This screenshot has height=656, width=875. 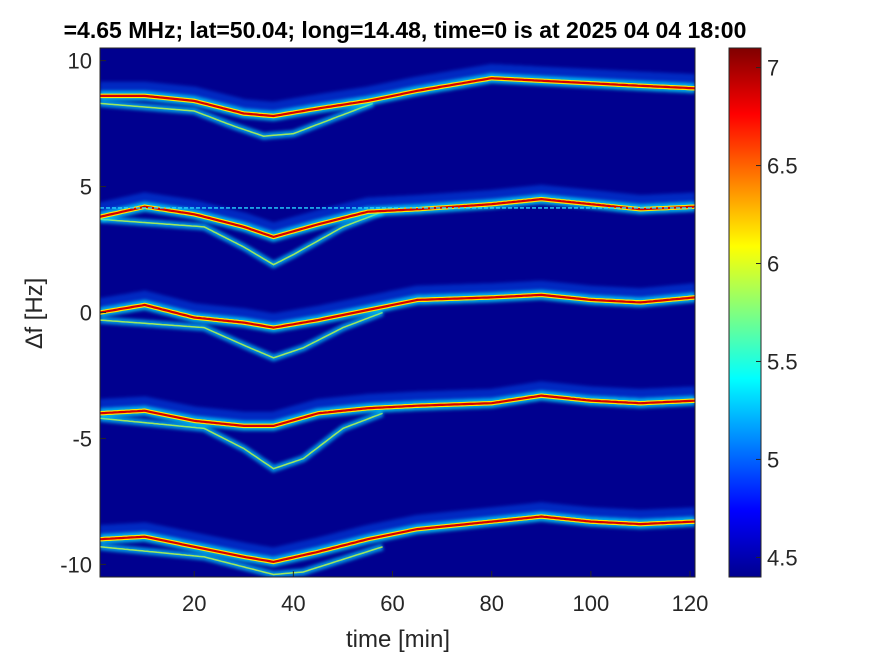 I want to click on colorbar-tick-label: 7, so click(x=773, y=68).